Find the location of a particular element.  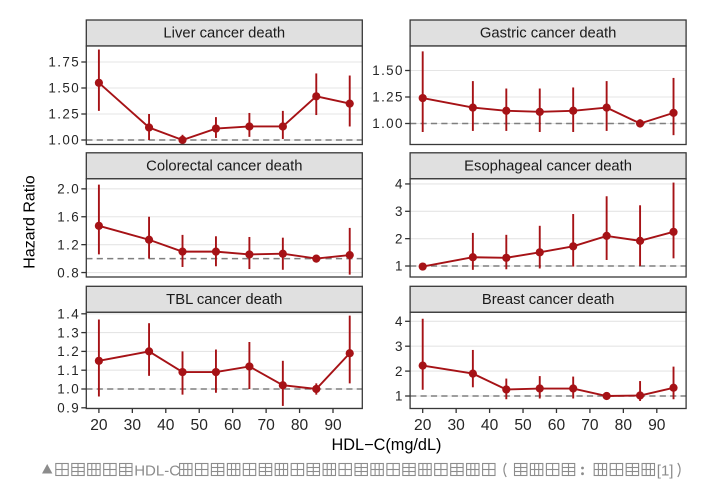

svg-text: 2.0 is located at coordinates (68, 189).